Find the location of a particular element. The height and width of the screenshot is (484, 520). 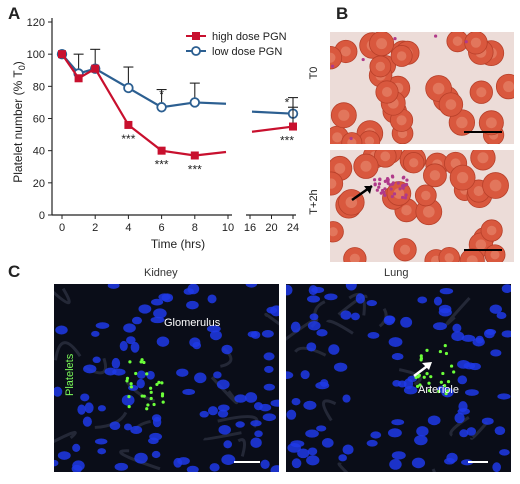

lung-title: Lung is located at coordinates (396, 273).